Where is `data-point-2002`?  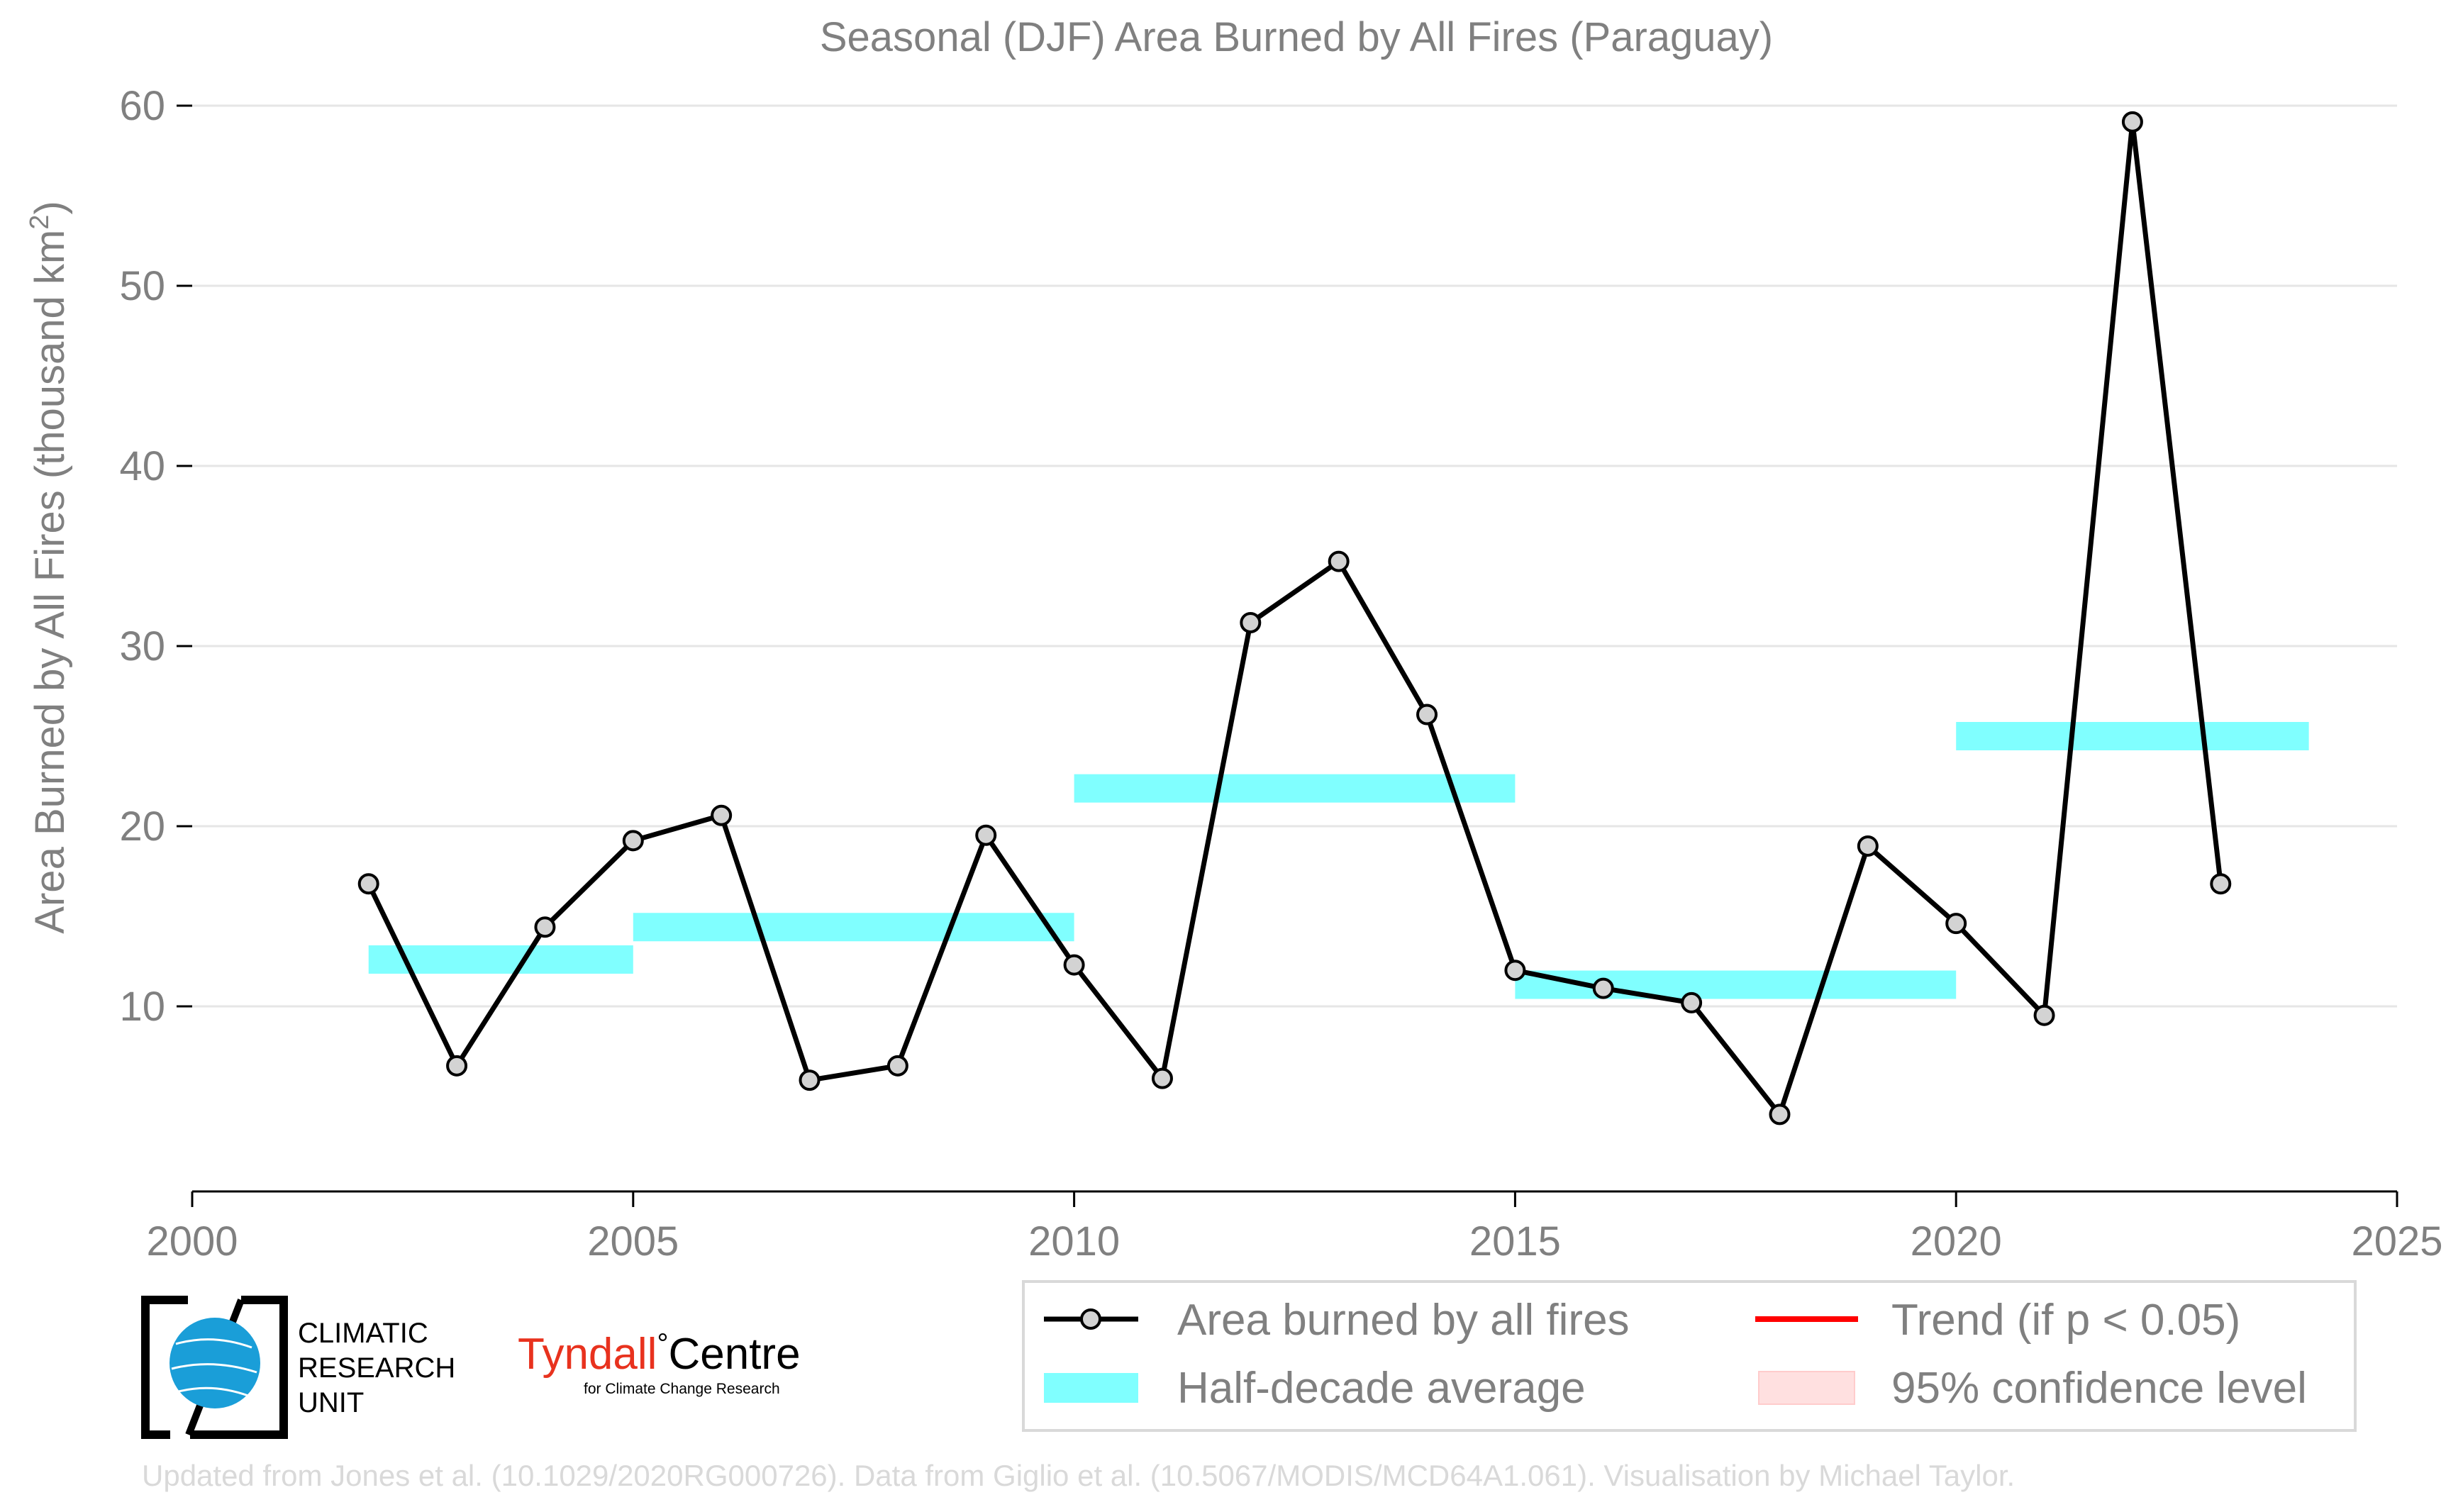 data-point-2002 is located at coordinates (368, 884).